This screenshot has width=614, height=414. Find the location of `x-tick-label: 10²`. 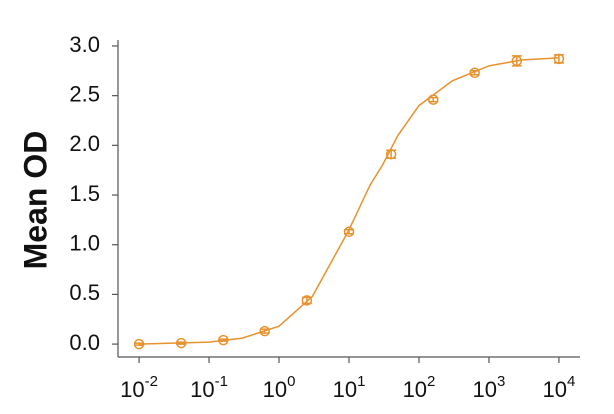

x-tick-label: 10² is located at coordinates (419, 387).